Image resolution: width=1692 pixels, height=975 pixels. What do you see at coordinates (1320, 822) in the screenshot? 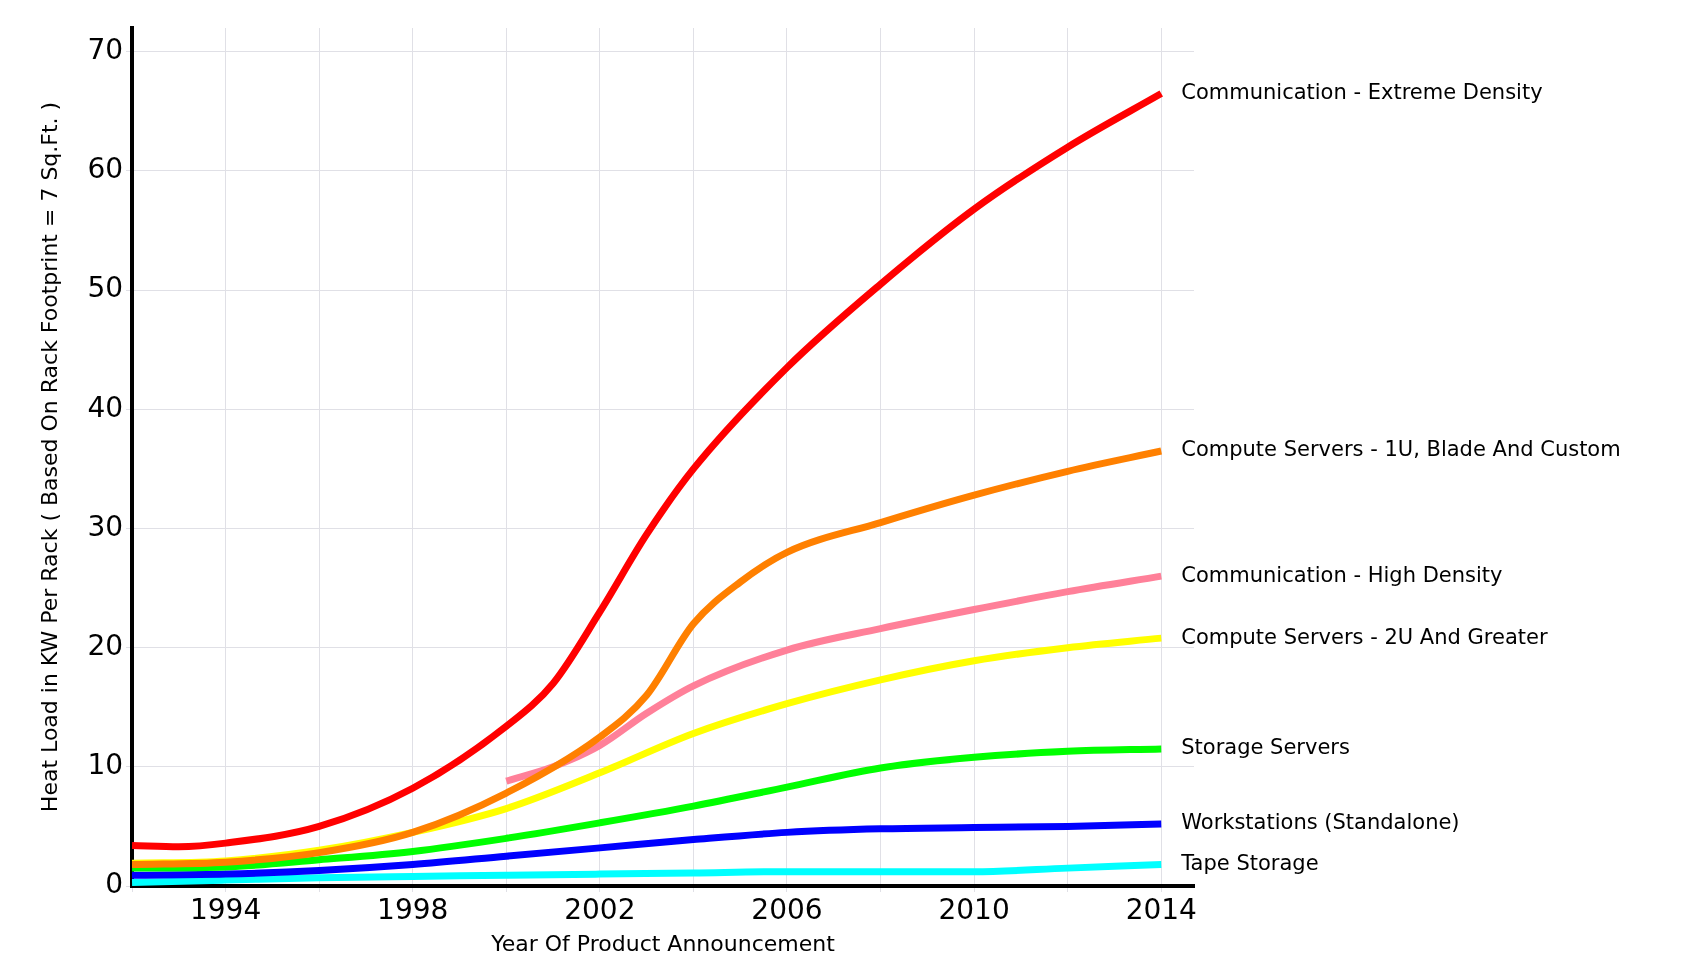
I see `series-label: Workstations (Standalone)` at bounding box center [1320, 822].